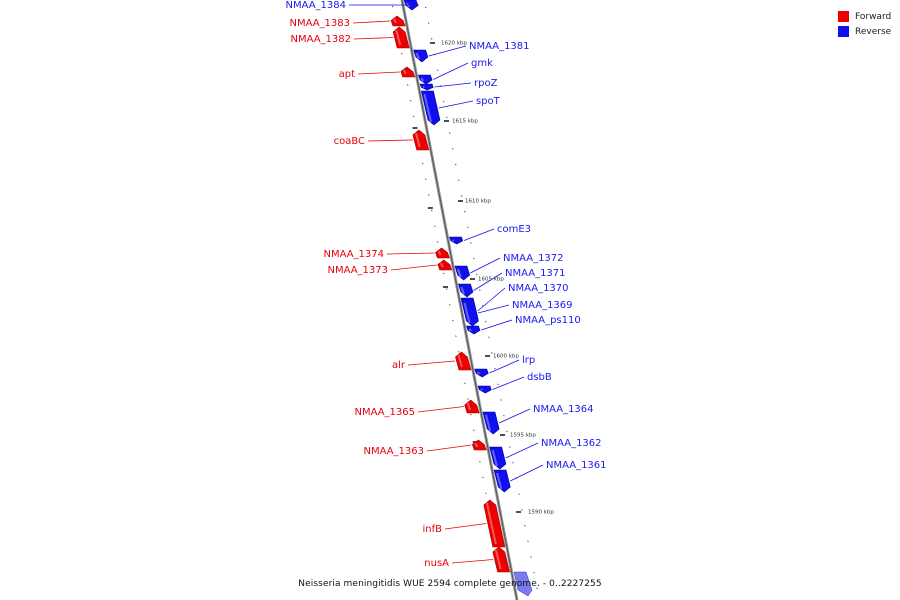 This screenshot has height=600, width=900. What do you see at coordinates (506, 357) in the screenshot?
I see `tick-label: 1600 kbp` at bounding box center [506, 357].